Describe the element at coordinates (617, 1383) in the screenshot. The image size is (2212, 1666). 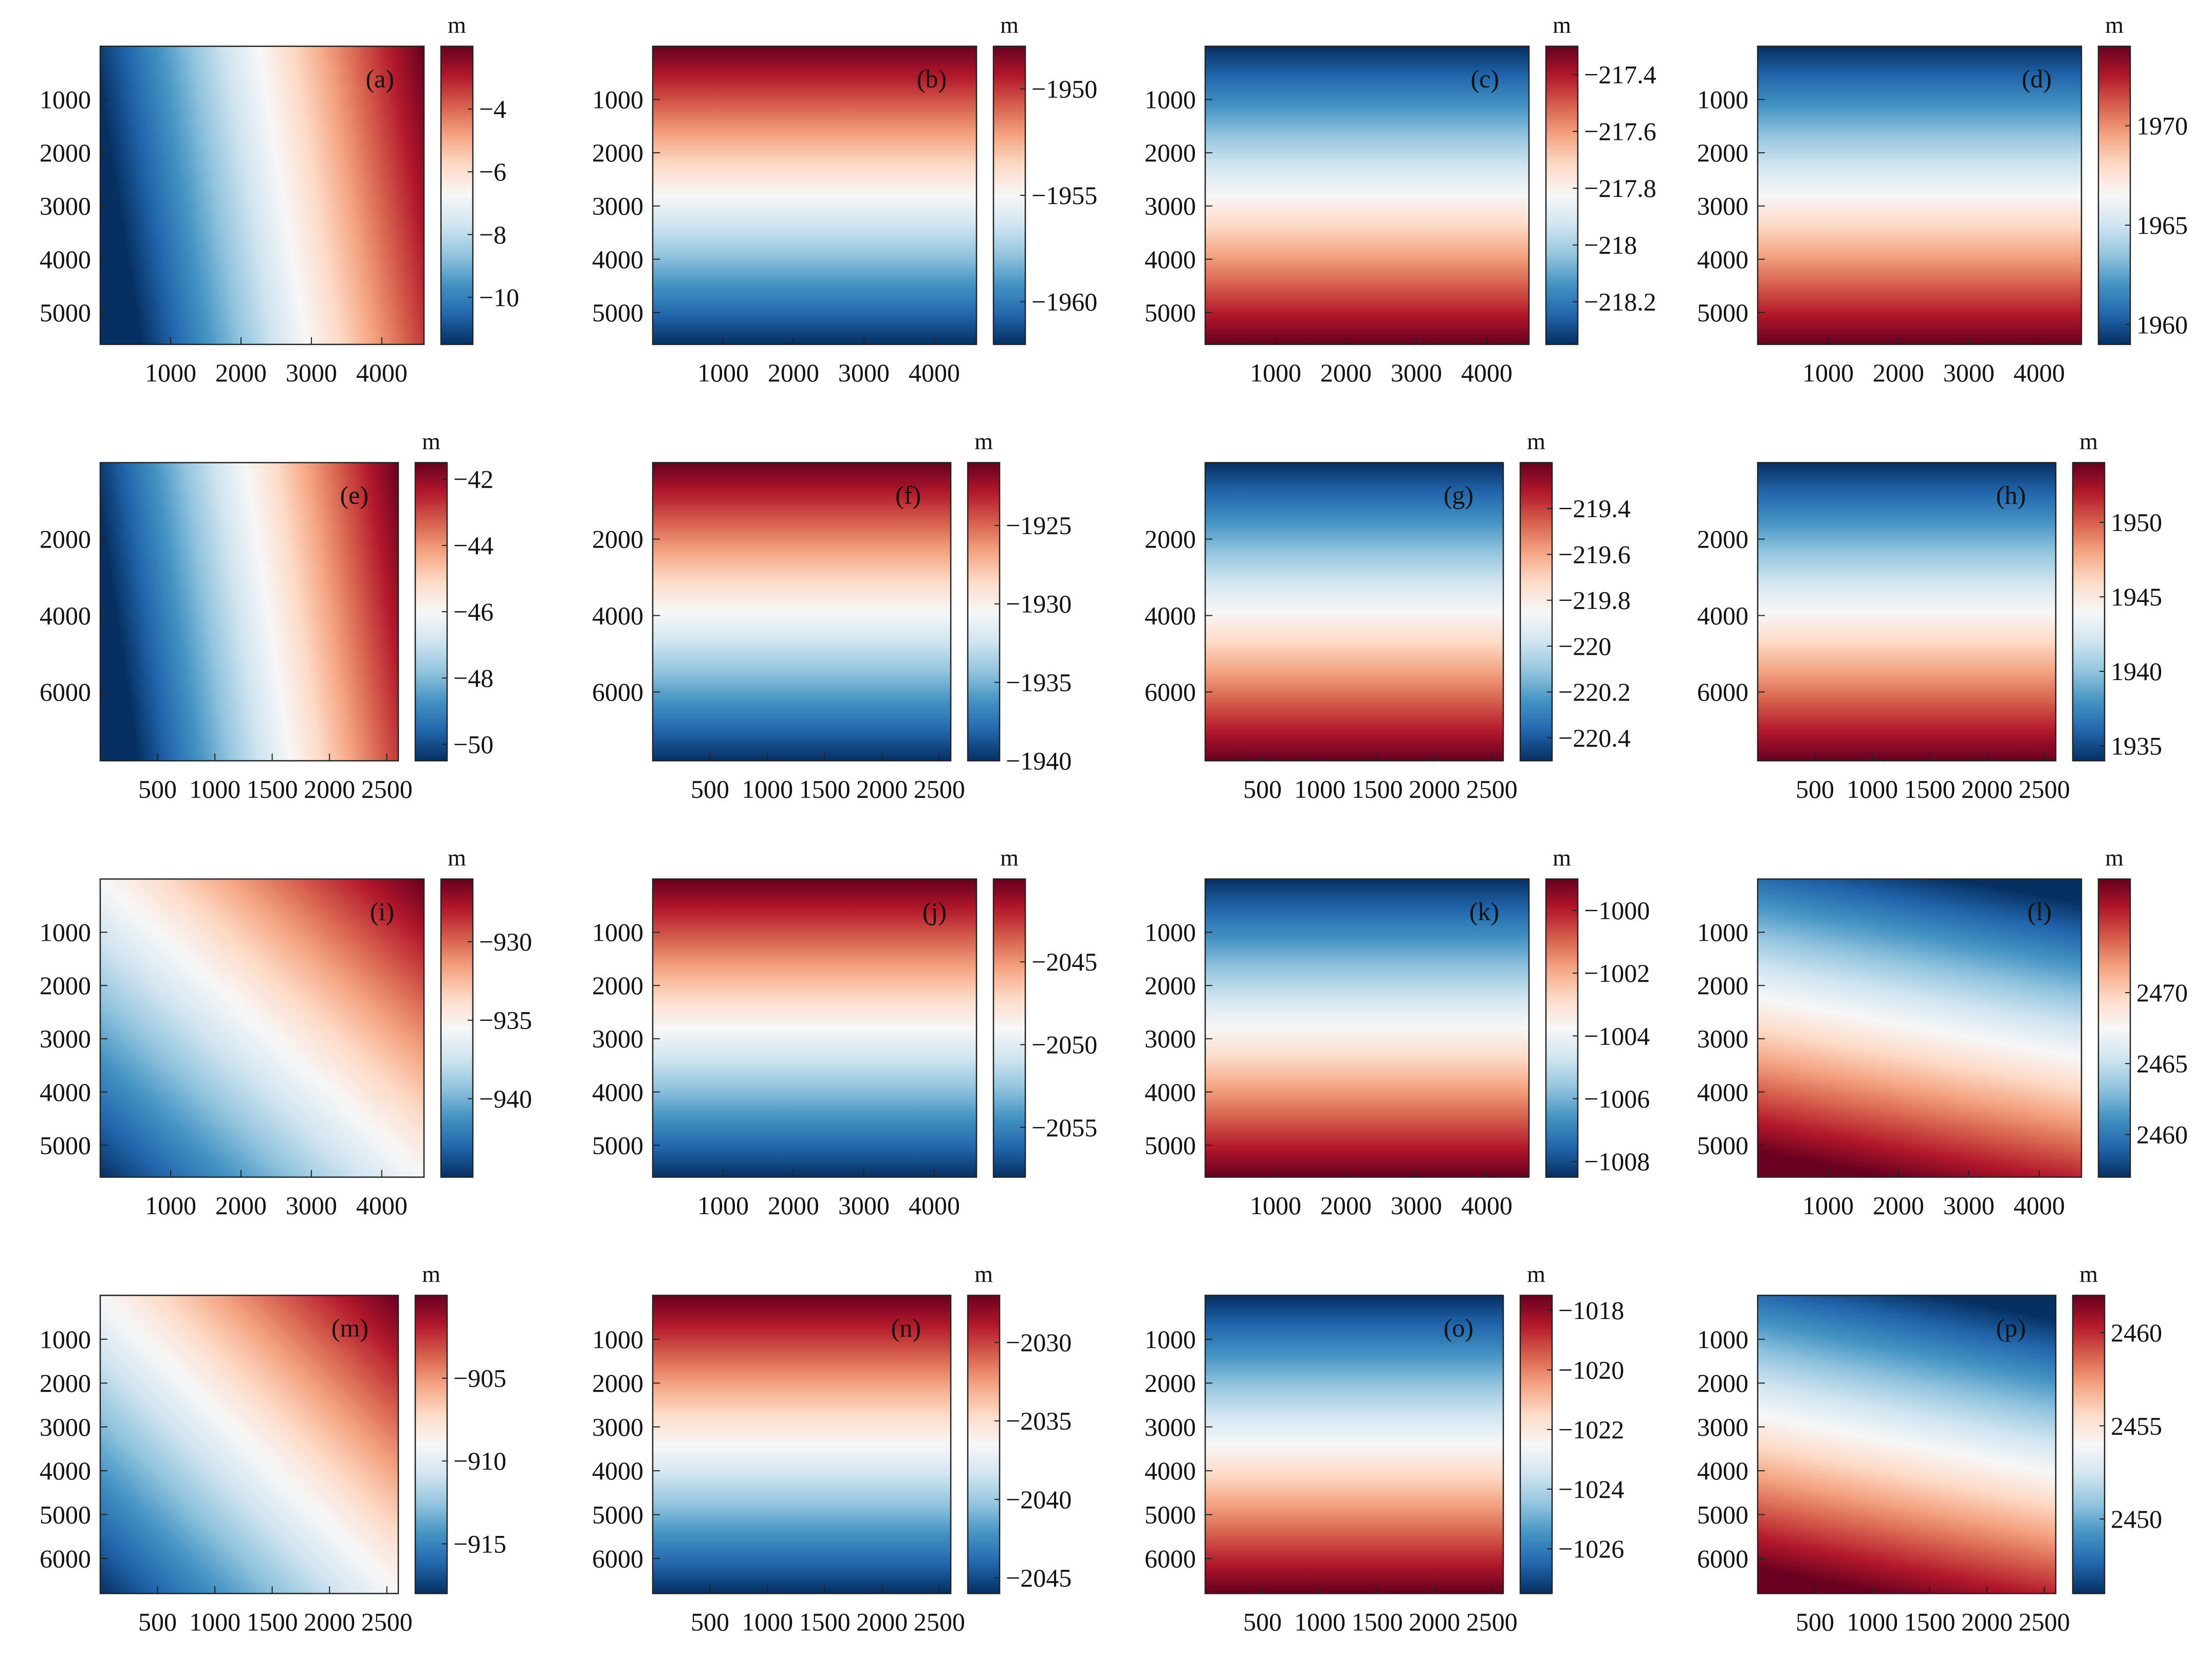
I see `y-tick-label-n: 2000` at that location.